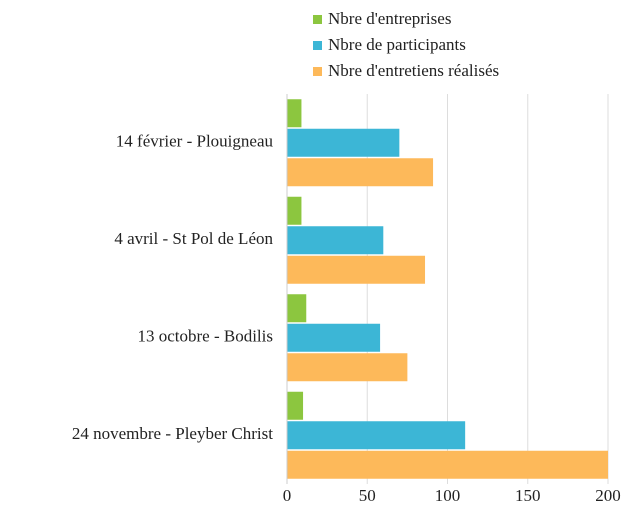  I want to click on y-tick-label: 14 février - Plouigneau, so click(195, 141).